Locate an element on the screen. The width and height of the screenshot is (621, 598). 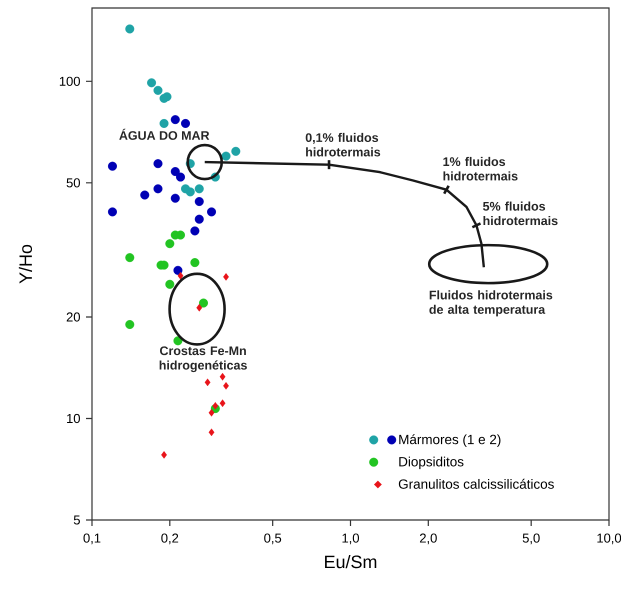
x-axis-title: Eu/Sm is located at coordinates (350, 561).